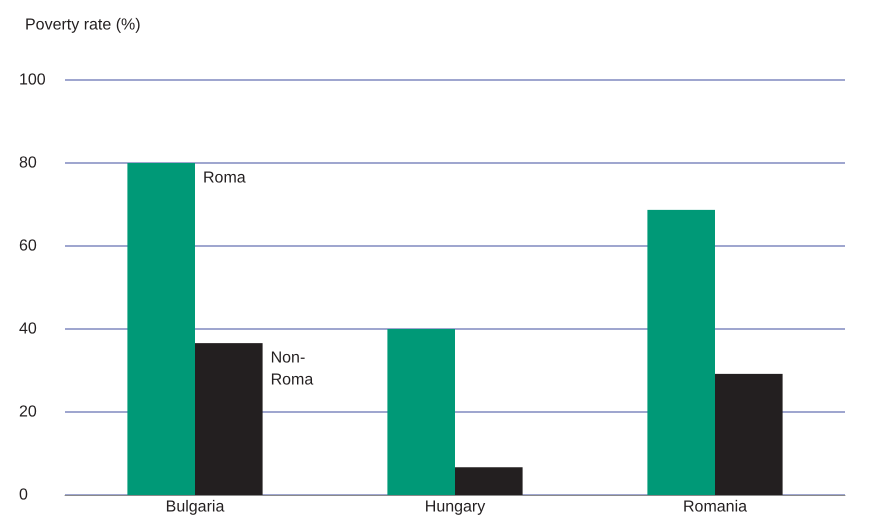 This screenshot has width=870, height=525. What do you see at coordinates (715, 507) in the screenshot?
I see `x-tick-label: Romania` at bounding box center [715, 507].